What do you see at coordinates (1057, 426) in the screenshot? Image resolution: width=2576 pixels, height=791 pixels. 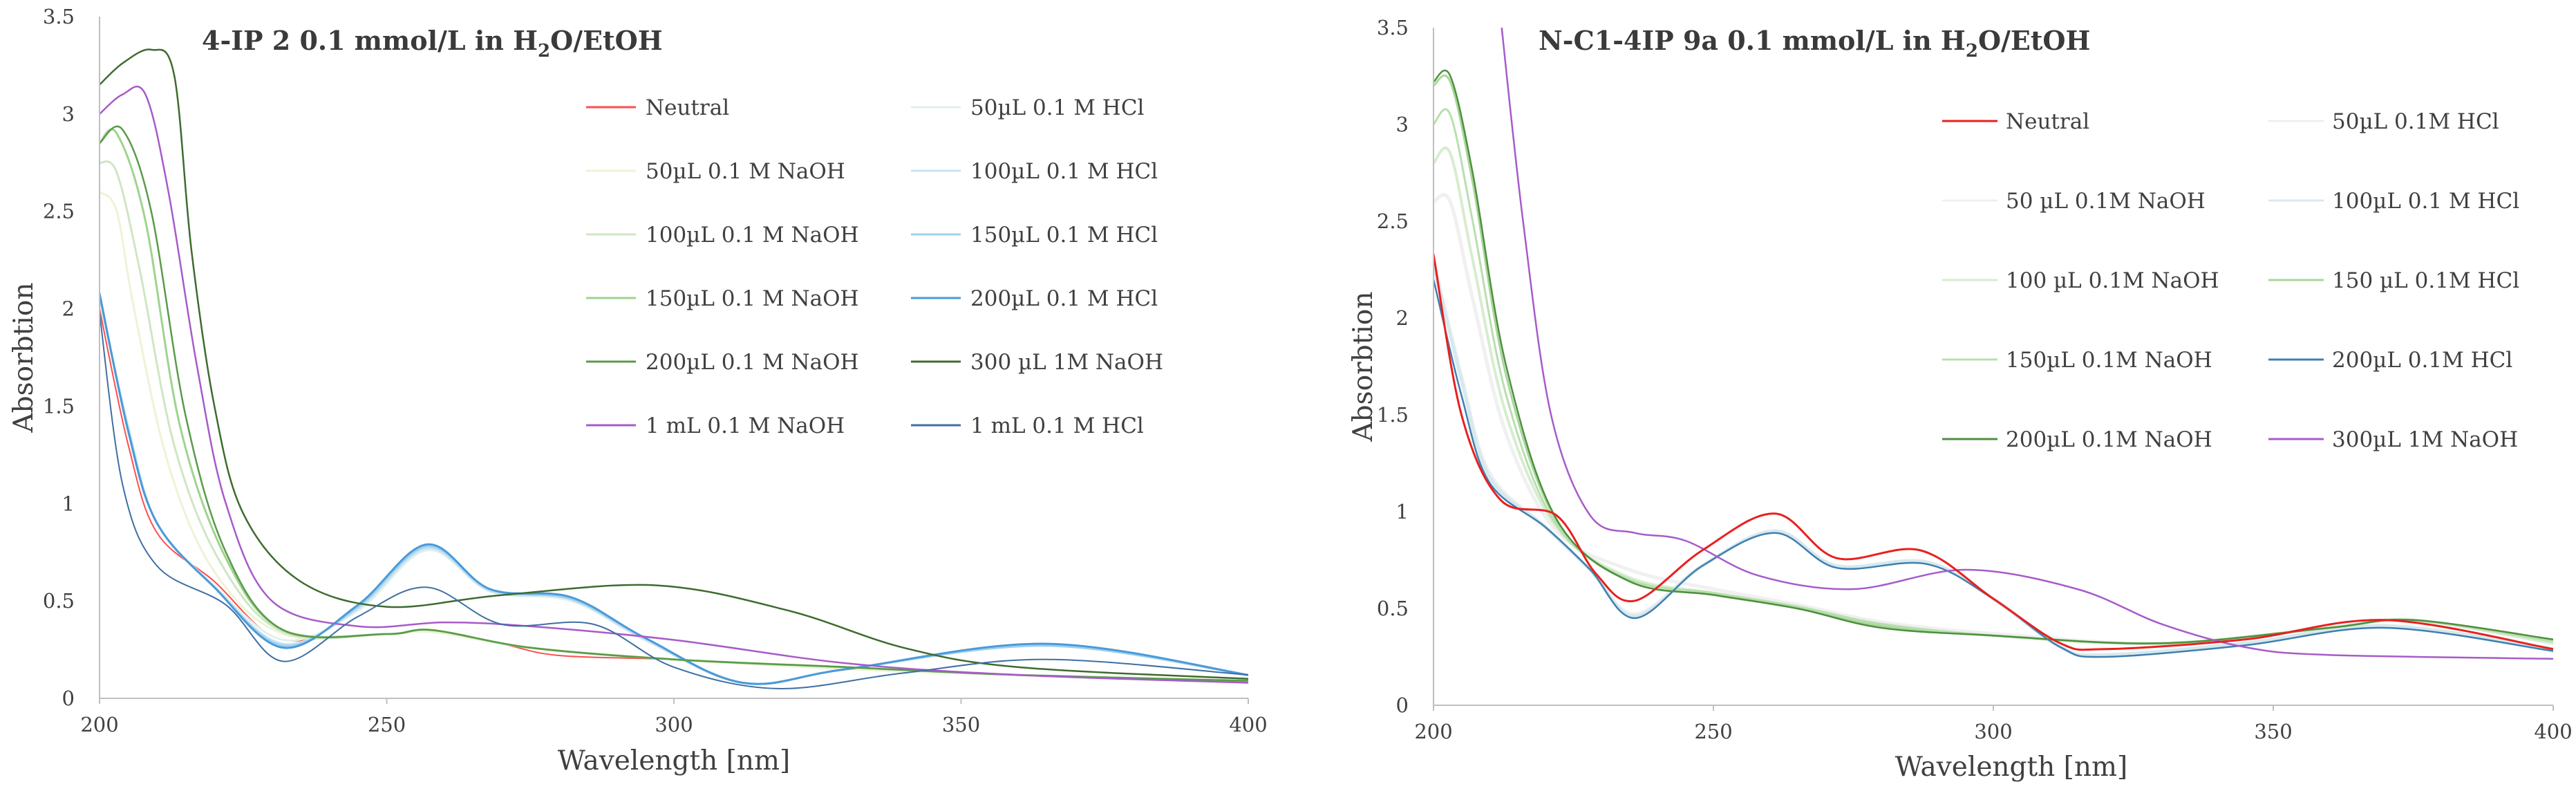 I see `legend-label: 1 mL 0.1 M HCl` at bounding box center [1057, 426].